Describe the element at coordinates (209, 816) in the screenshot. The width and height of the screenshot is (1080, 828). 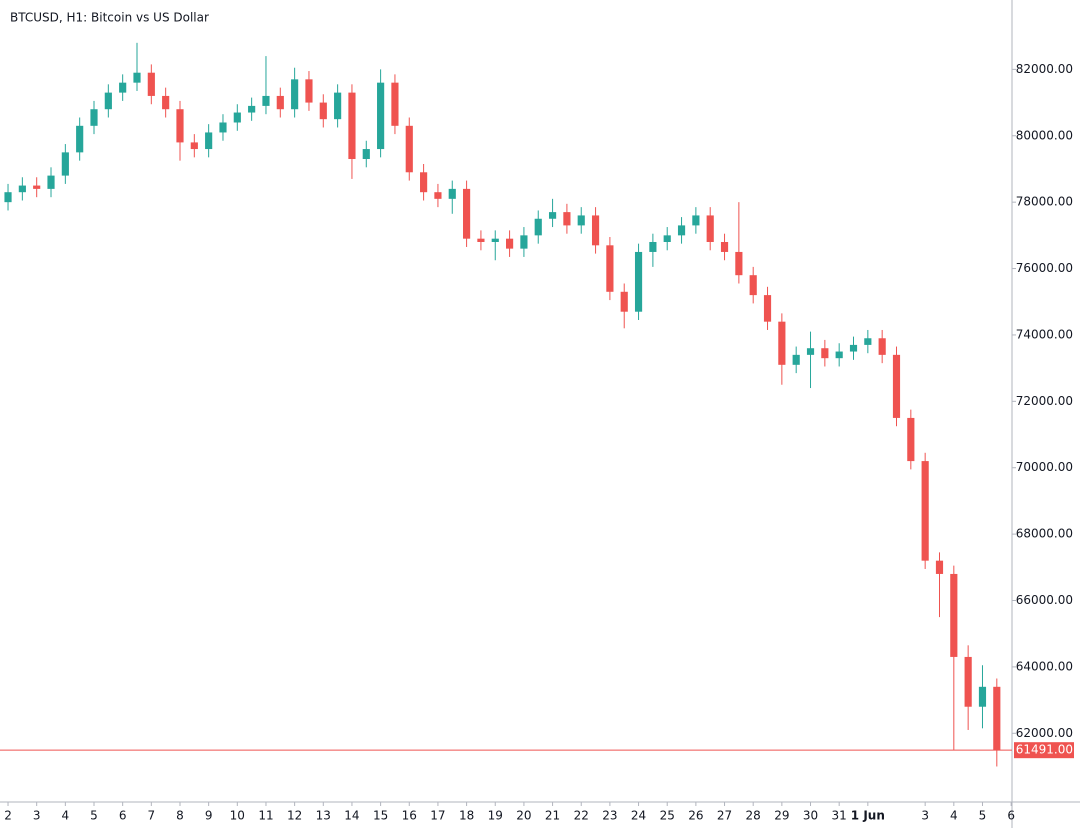
I see `x-tick-label: 9` at that location.